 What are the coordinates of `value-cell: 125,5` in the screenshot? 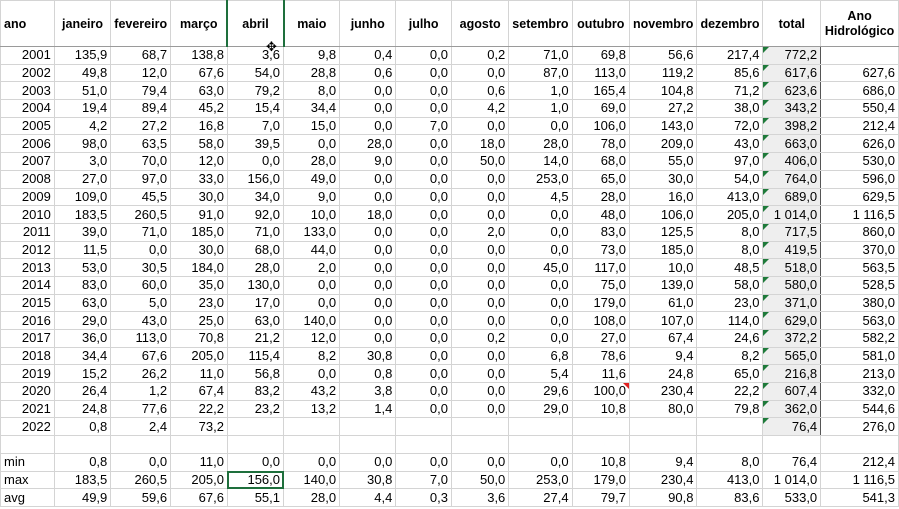 It's located at (663, 232).